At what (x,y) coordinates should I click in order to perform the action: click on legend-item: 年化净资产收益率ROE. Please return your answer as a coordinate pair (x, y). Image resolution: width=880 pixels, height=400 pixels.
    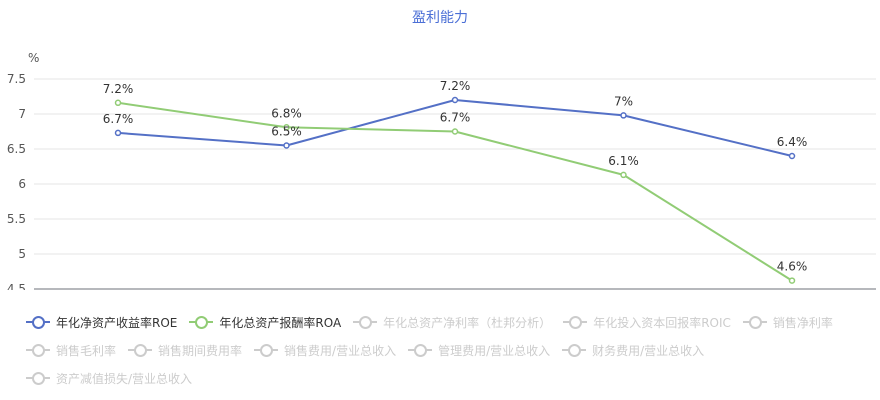
    Looking at the image, I should click on (101, 322).